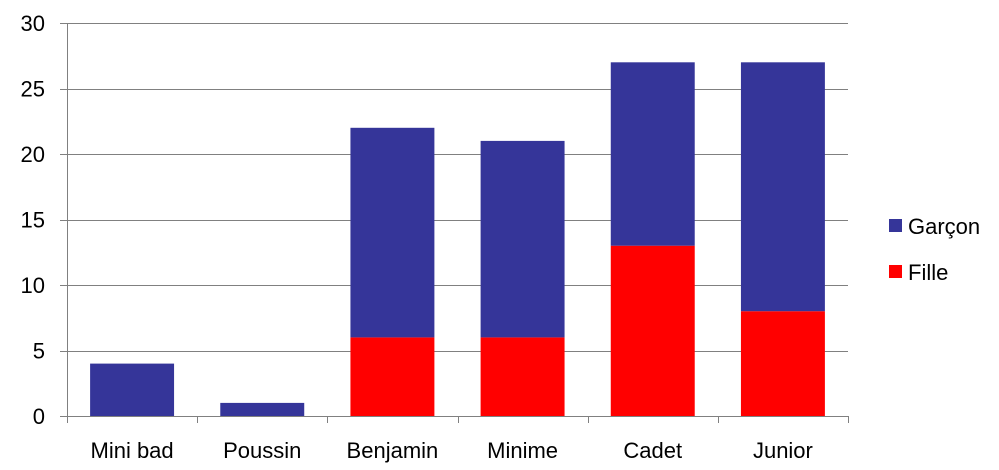 This screenshot has height=470, width=999. I want to click on bar-gar-on-cadet, so click(652, 154).